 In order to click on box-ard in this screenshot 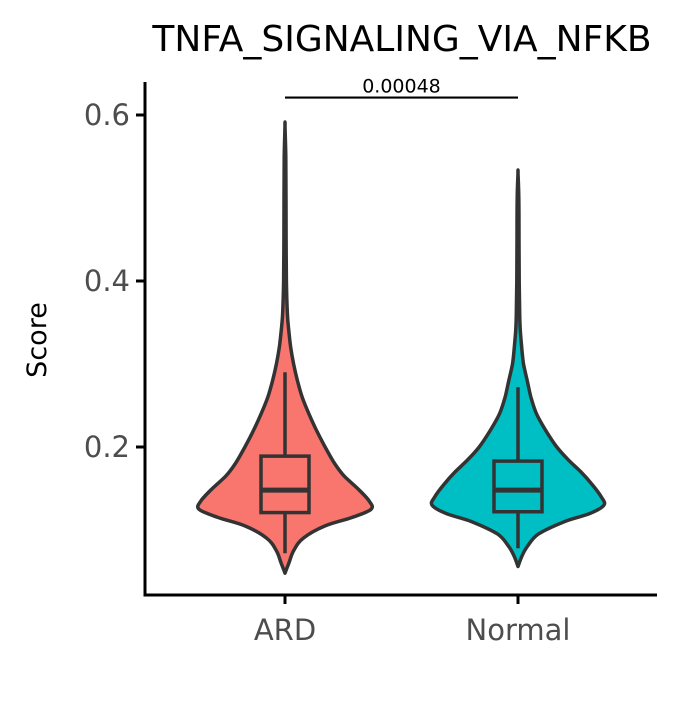, I will do `click(285, 484)`.